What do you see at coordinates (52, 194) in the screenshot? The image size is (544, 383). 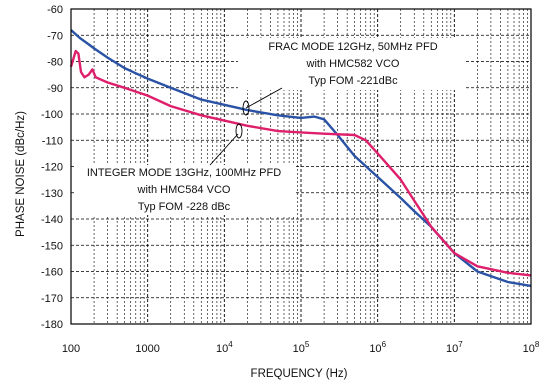 I see `y-tick-label: -130` at bounding box center [52, 194].